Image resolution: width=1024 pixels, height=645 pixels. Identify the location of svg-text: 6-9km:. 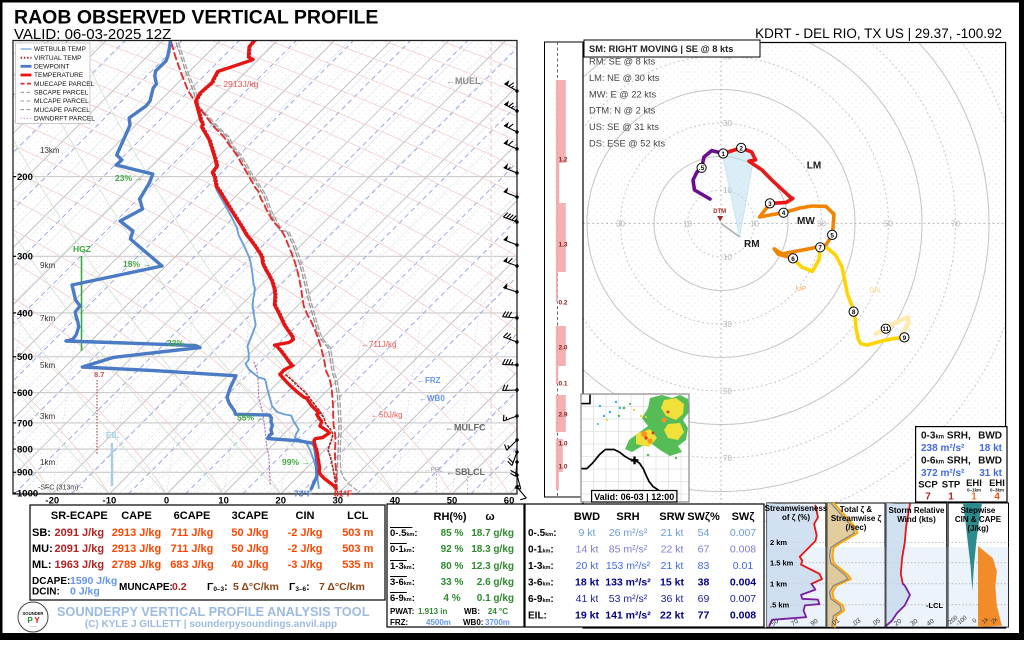
(541, 599).